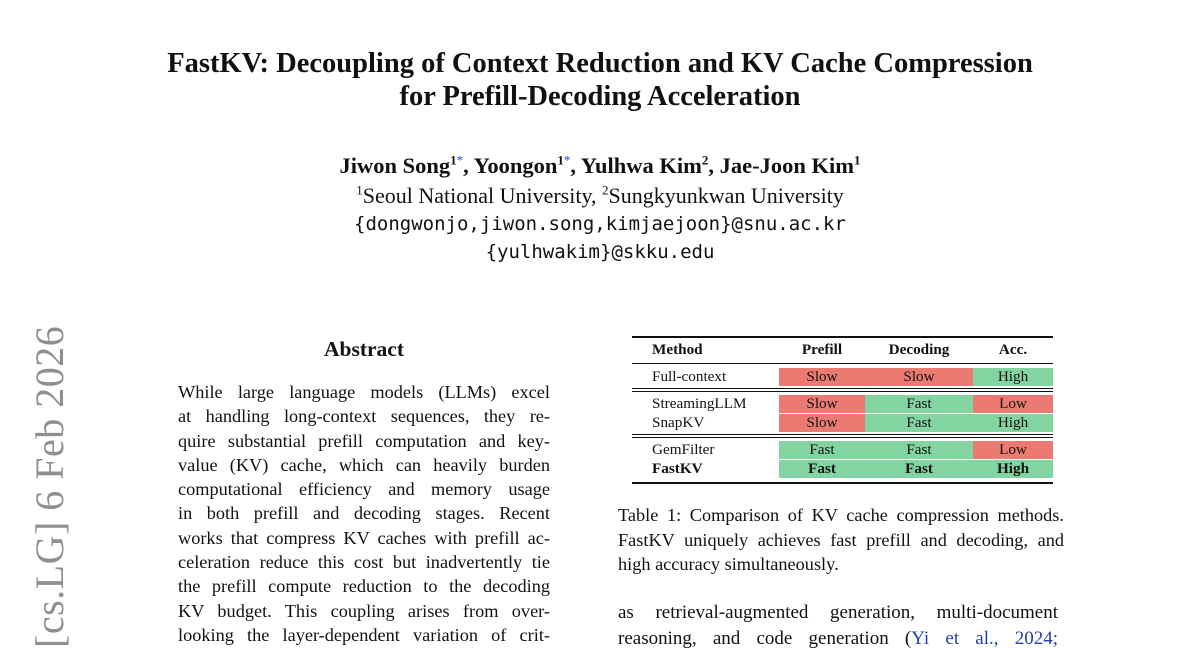  Describe the element at coordinates (364, 392) in the screenshot. I see `abstract-line: While large language models (LLMs) excel` at that location.